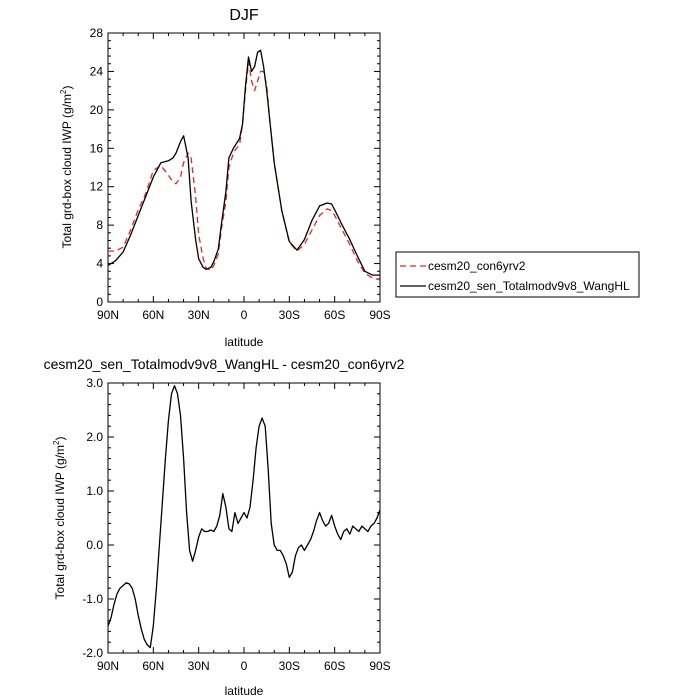  What do you see at coordinates (97, 110) in the screenshot?
I see `top-y-tick-label: 20` at bounding box center [97, 110].